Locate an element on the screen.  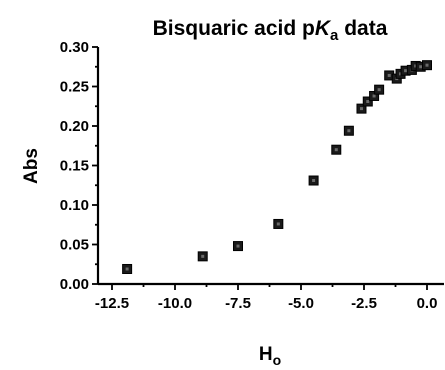
y-ticks: 0.00 0.05 0.10 0.15 0.20 0.25 0.30 is located at coordinates (79, 166).